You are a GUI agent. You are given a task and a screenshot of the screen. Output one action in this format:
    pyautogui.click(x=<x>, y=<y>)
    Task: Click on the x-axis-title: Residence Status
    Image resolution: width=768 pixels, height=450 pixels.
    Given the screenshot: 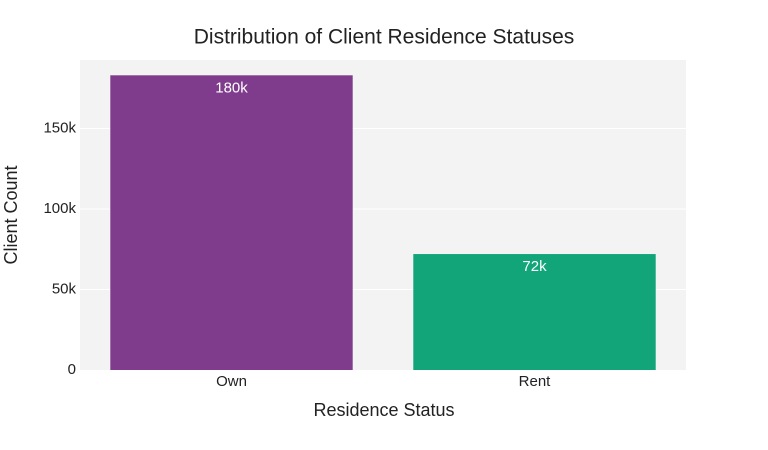 What is the action you would take?
    pyautogui.click(x=383, y=410)
    